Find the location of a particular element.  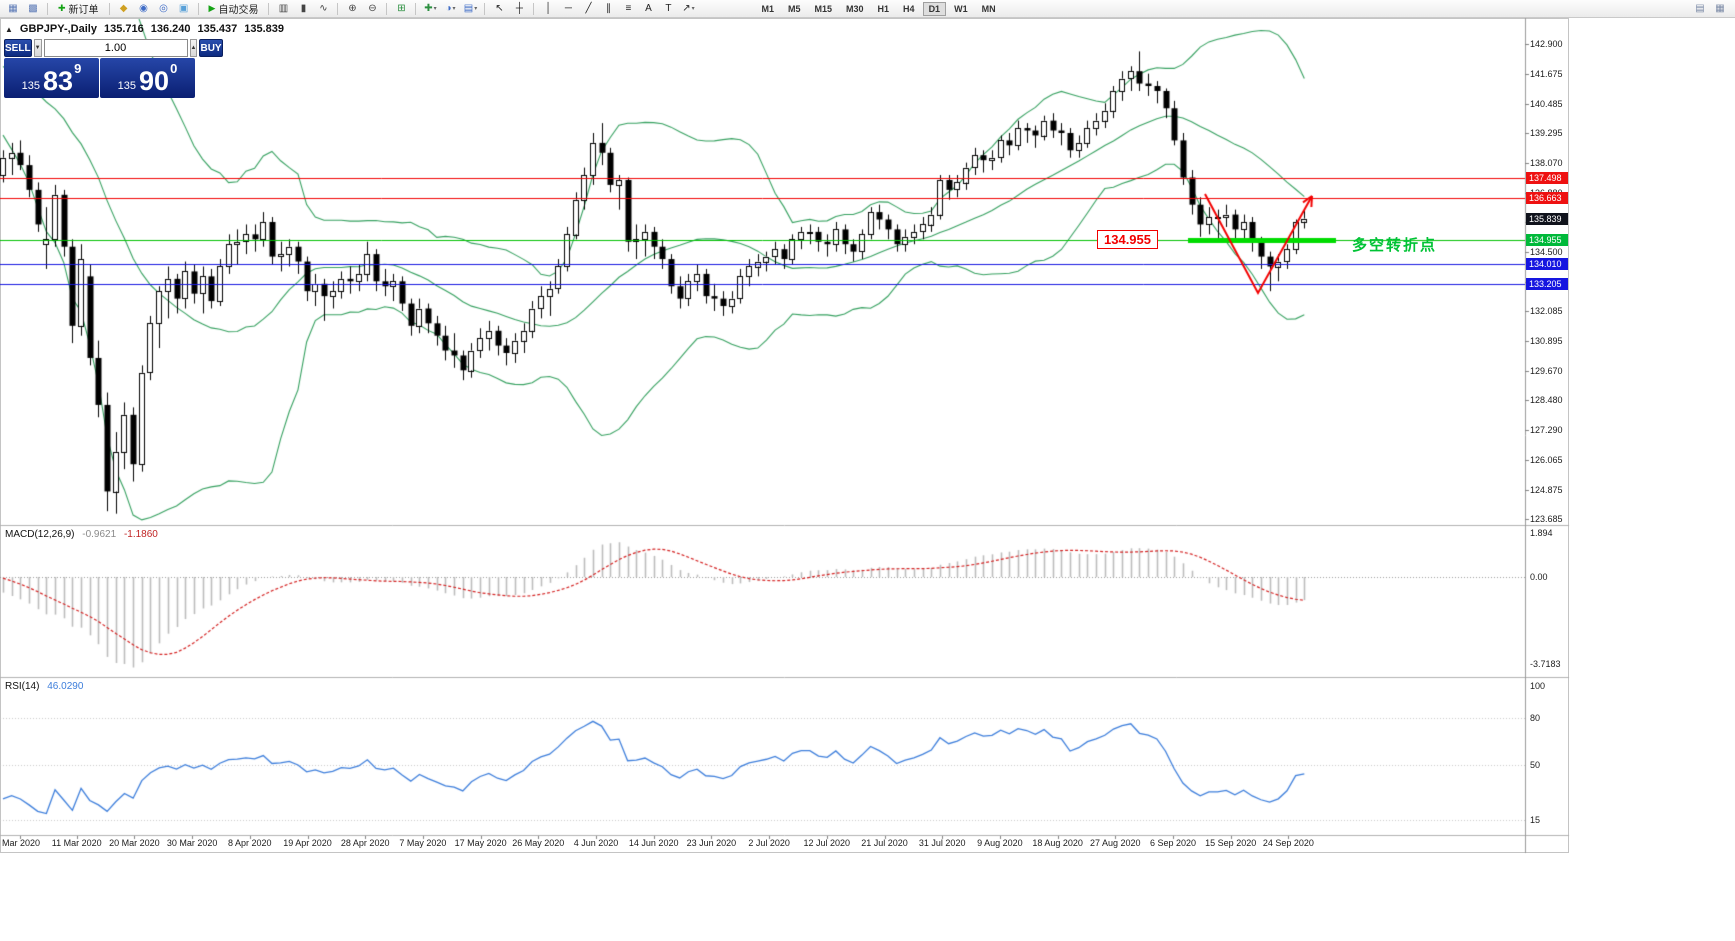

buy-price-sup: 0 is located at coordinates (174, 68).